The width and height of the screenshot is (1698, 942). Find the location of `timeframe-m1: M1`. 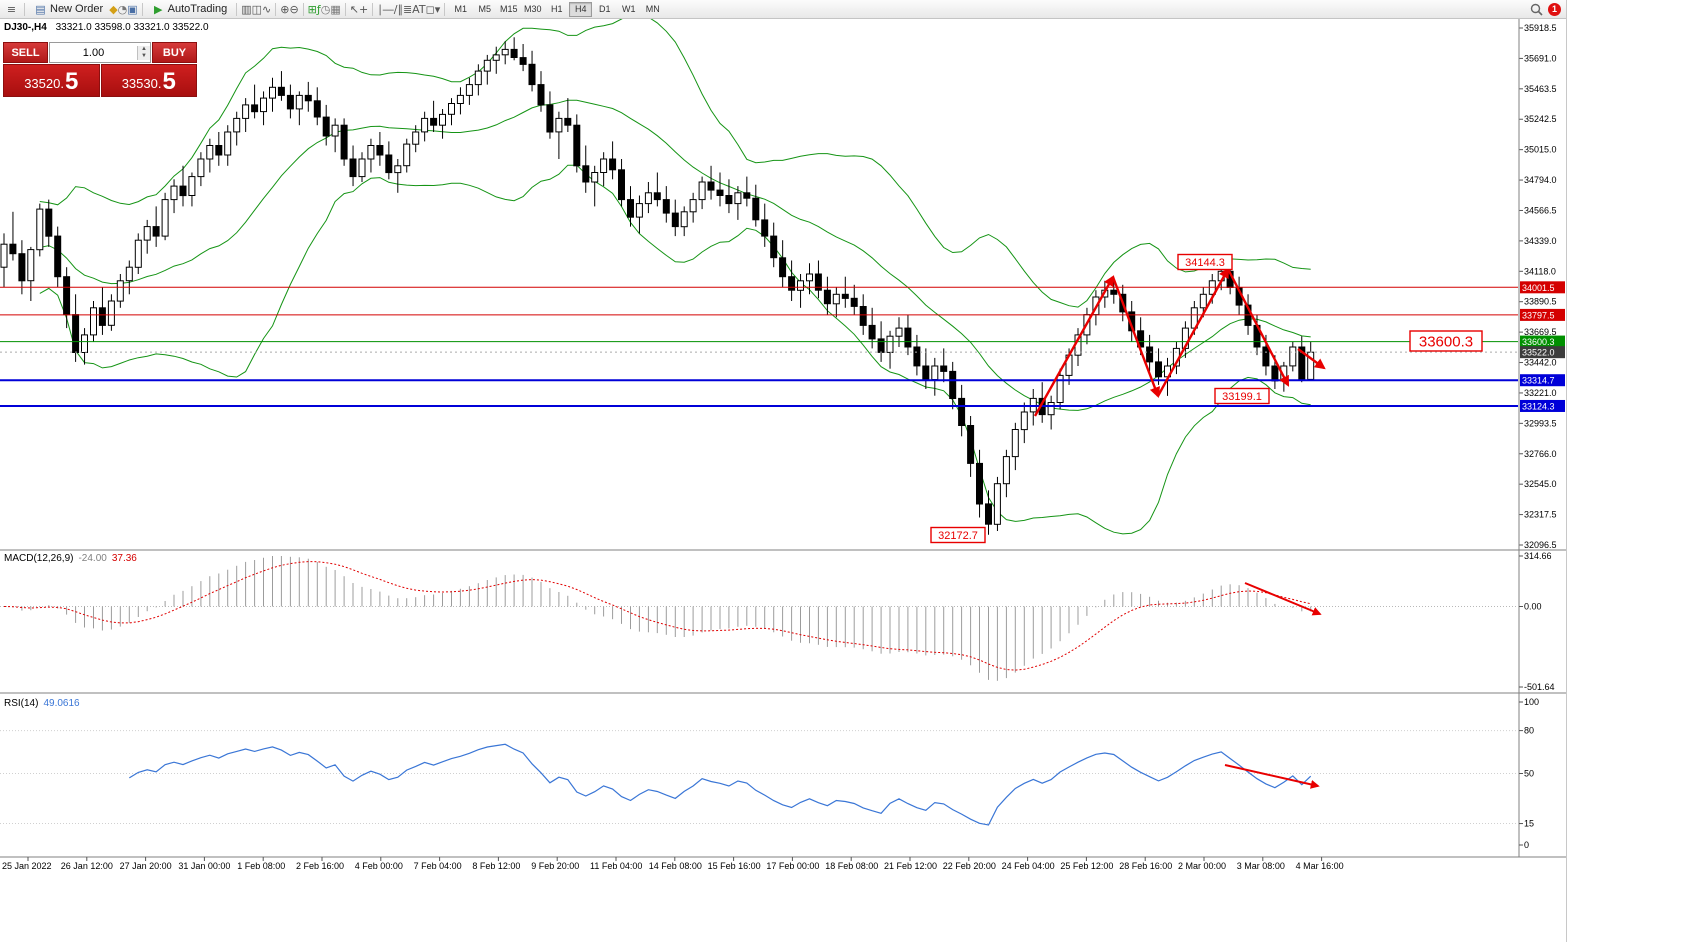

timeframe-m1: M1 is located at coordinates (460, 9).